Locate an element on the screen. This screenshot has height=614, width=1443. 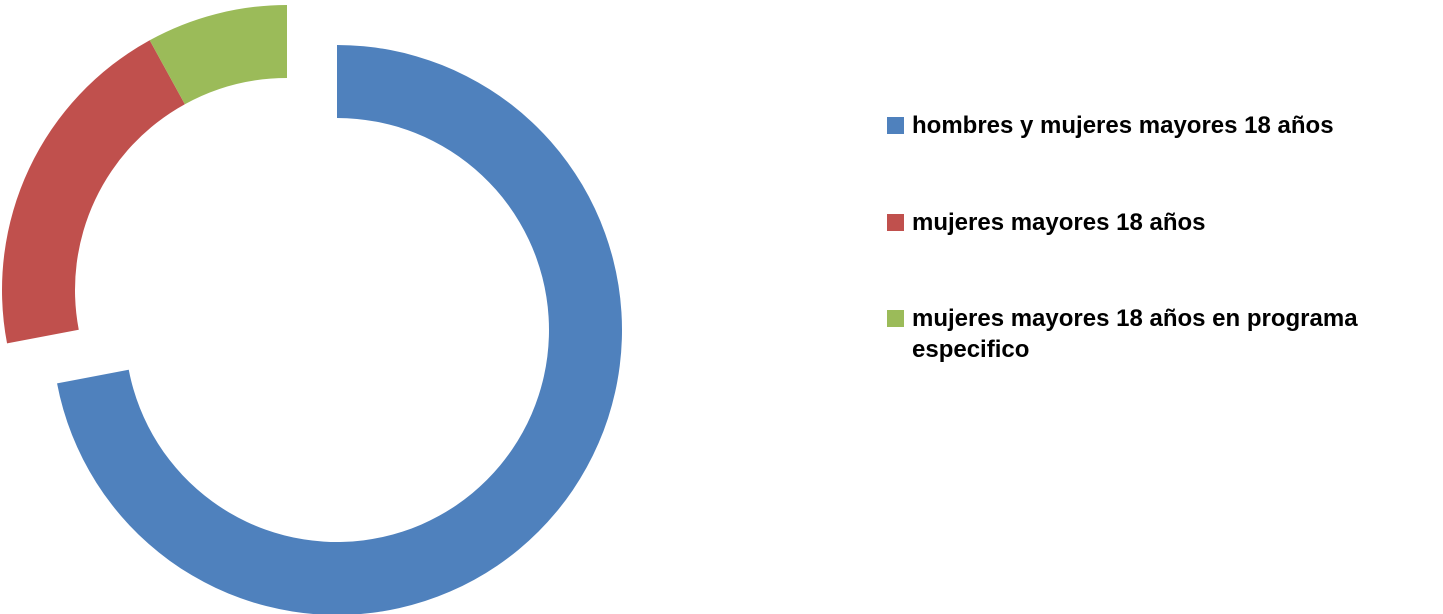
legend-label: mujeres mayores 18 años is located at coordinates (1059, 222).